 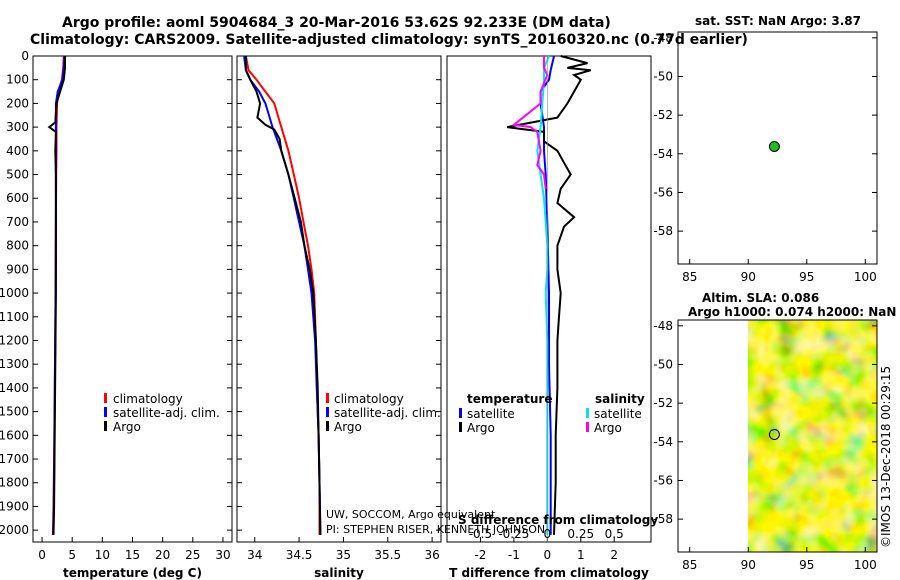 What do you see at coordinates (548, 555) in the screenshot?
I see `diff-xtick-label: 0` at bounding box center [548, 555].